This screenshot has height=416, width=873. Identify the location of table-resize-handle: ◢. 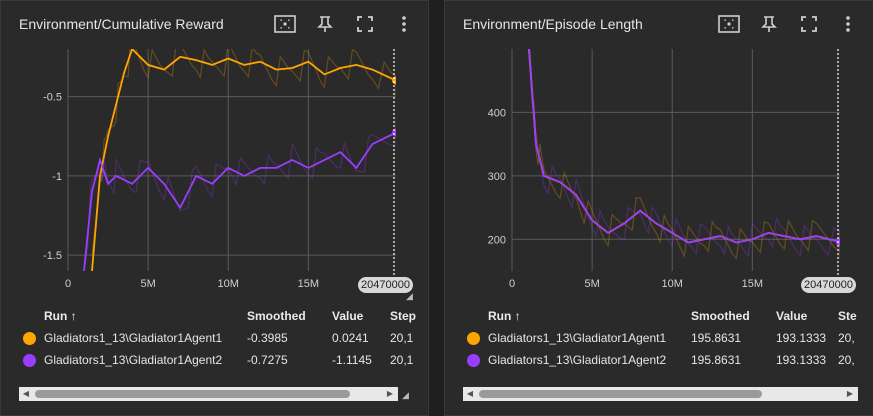
(405, 395).